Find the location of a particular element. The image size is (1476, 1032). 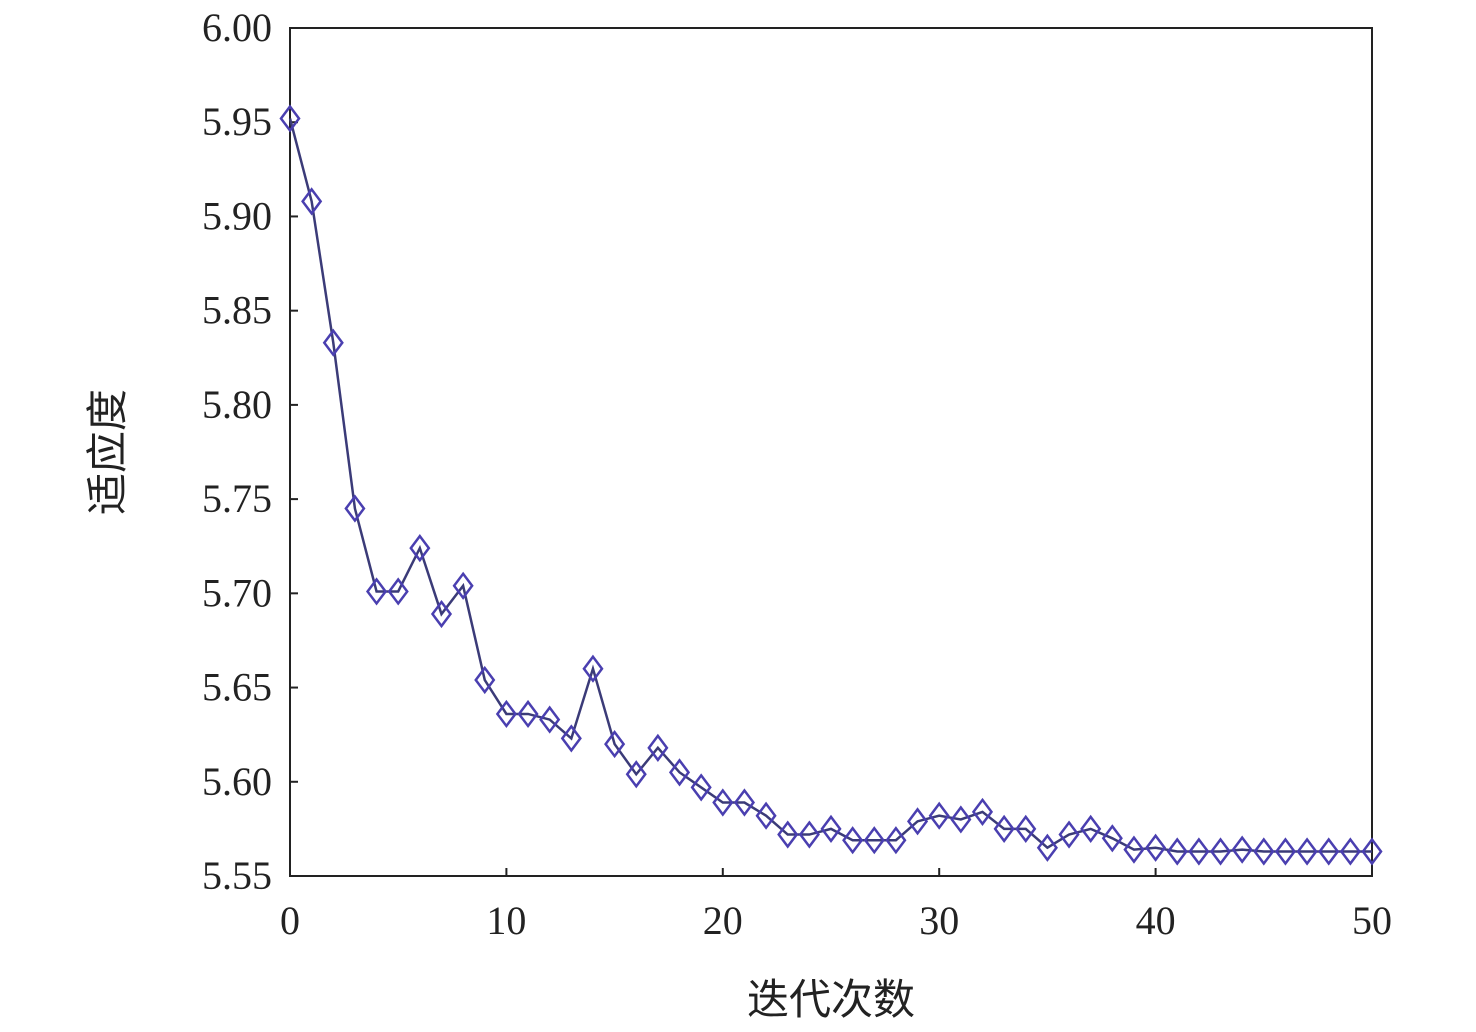

y-tick-label: 5.60 is located at coordinates (237, 781).